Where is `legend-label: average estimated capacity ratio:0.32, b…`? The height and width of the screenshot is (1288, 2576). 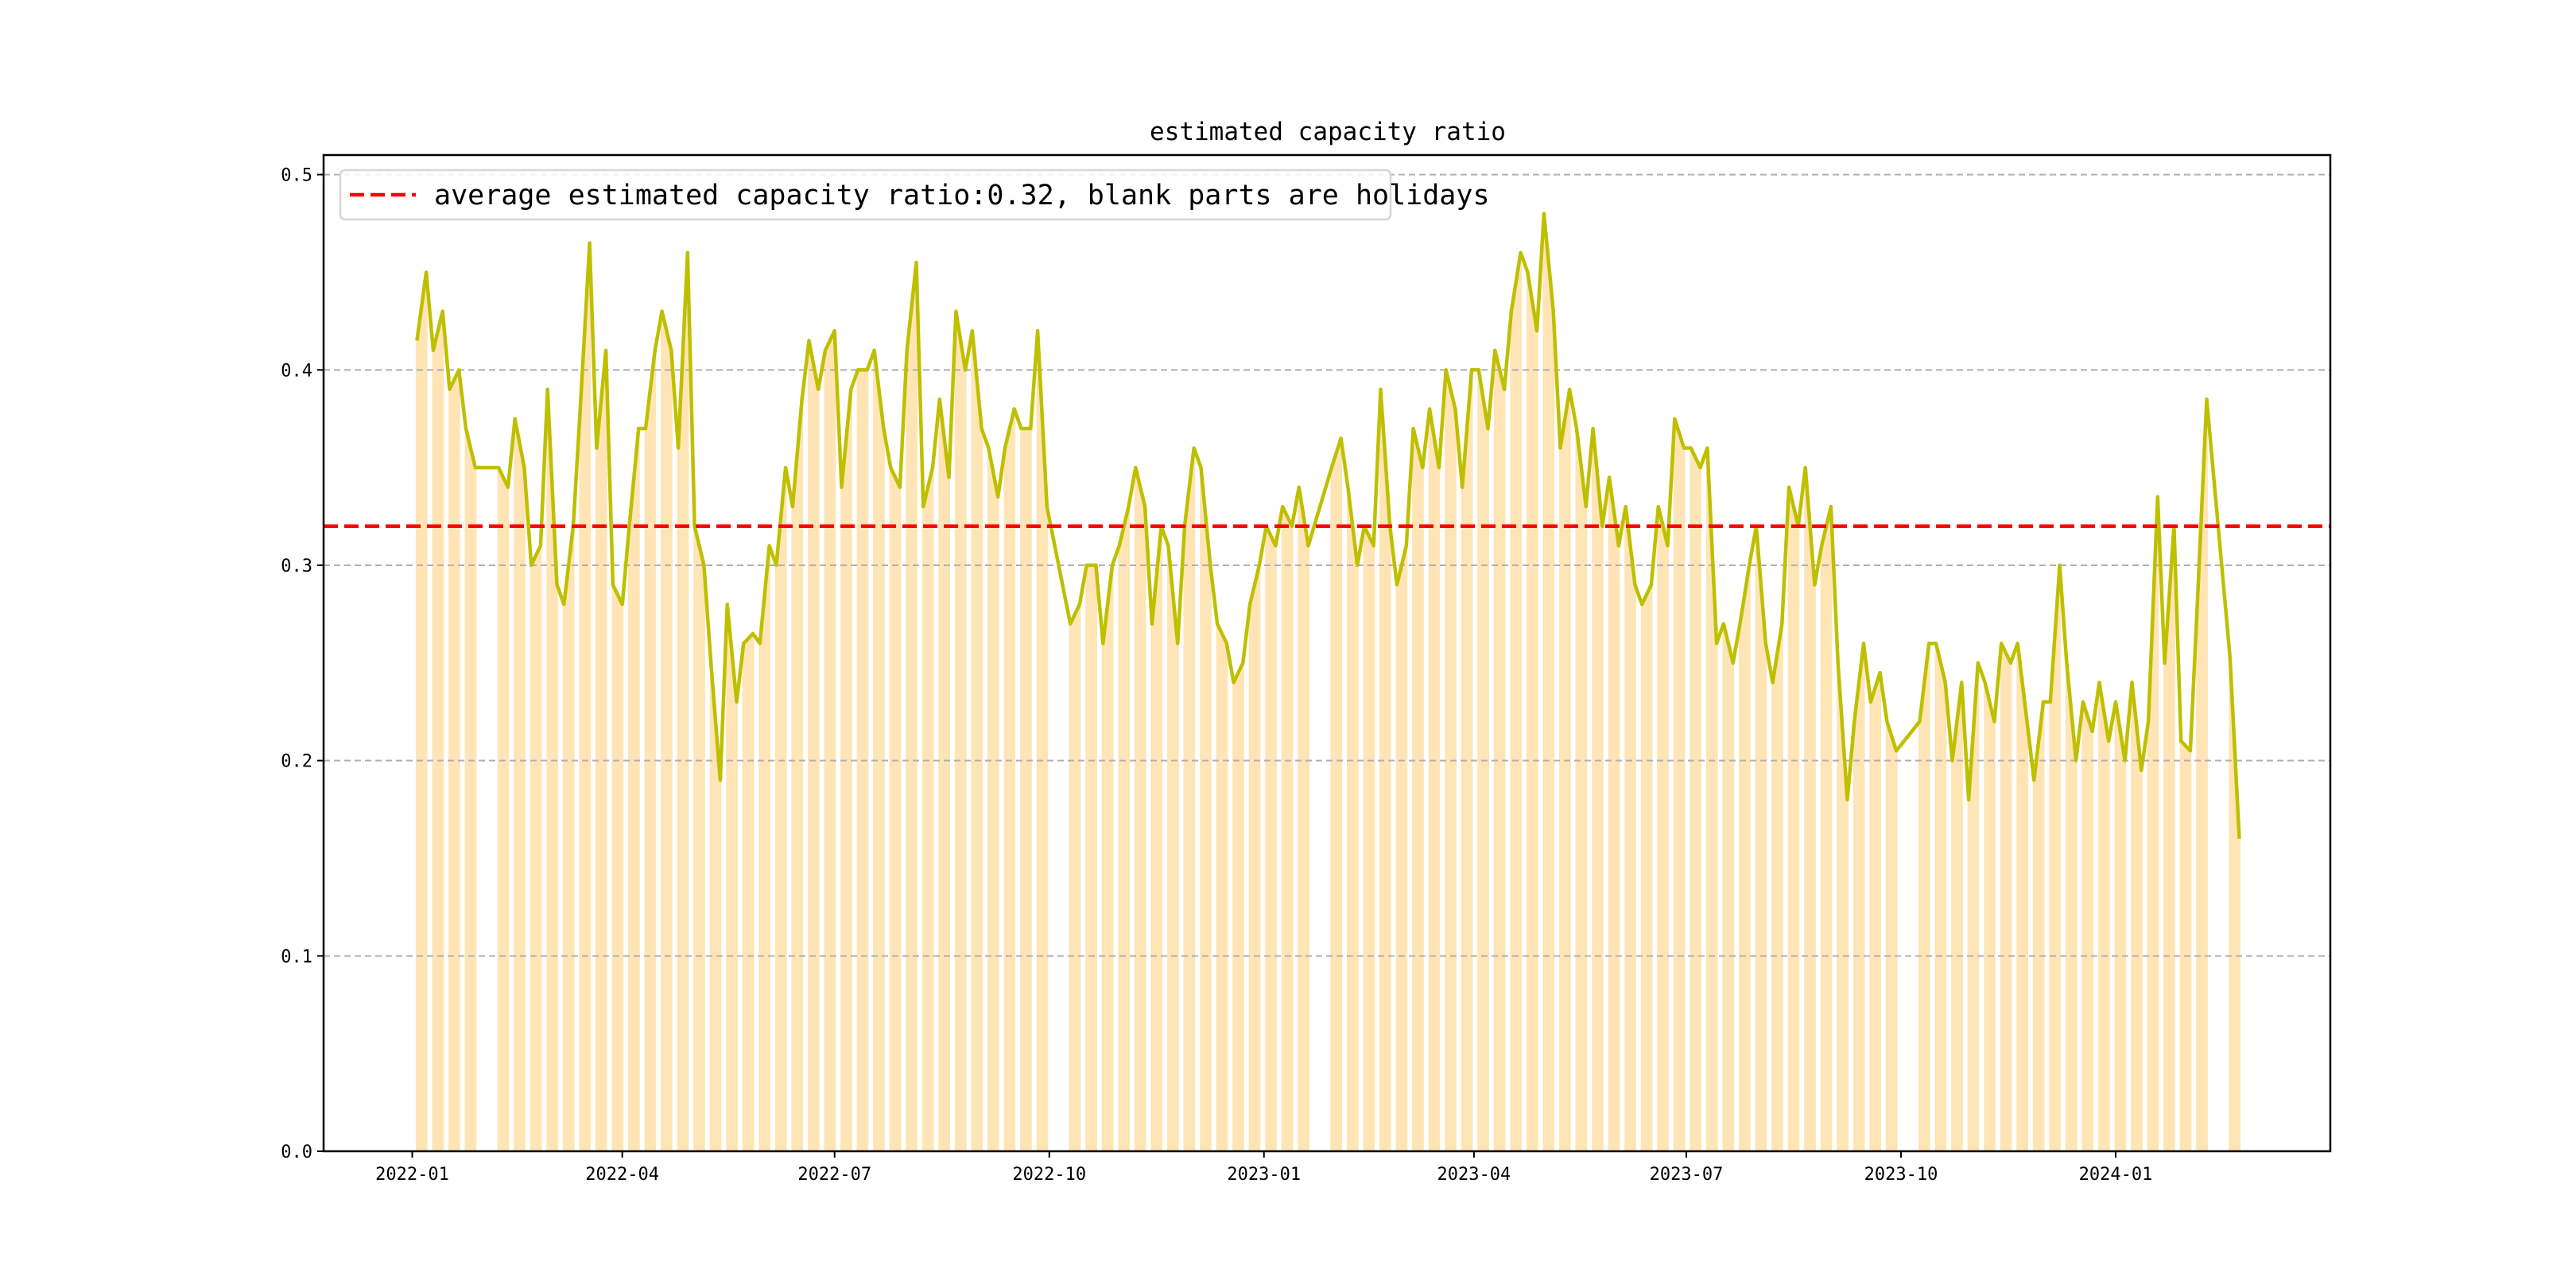 legend-label: average estimated capacity ratio:0.32, b… is located at coordinates (962, 196).